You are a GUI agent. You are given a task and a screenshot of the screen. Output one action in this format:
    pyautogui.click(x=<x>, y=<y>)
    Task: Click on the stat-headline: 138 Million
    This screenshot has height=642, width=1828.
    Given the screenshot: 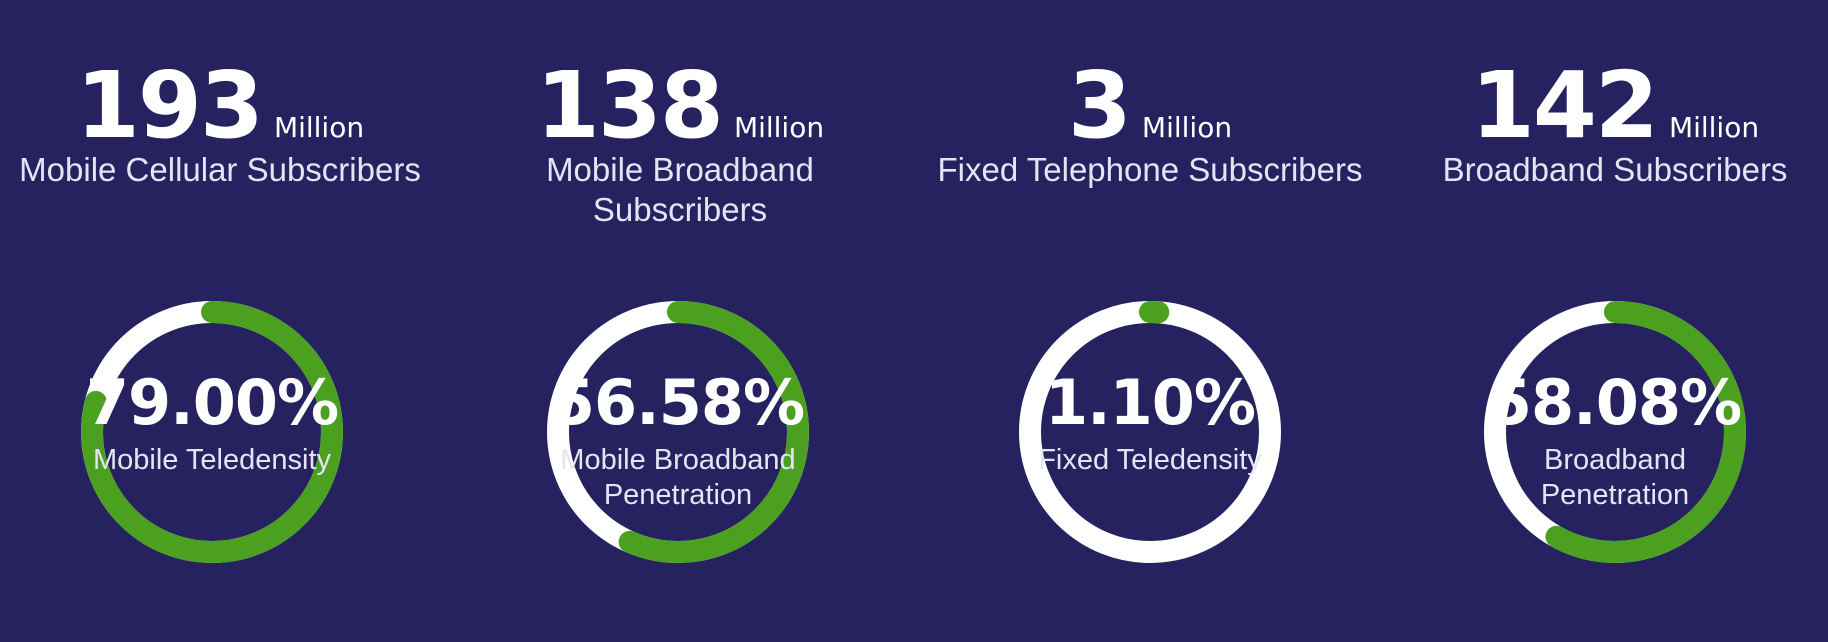 What is the action you would take?
    pyautogui.click(x=680, y=106)
    